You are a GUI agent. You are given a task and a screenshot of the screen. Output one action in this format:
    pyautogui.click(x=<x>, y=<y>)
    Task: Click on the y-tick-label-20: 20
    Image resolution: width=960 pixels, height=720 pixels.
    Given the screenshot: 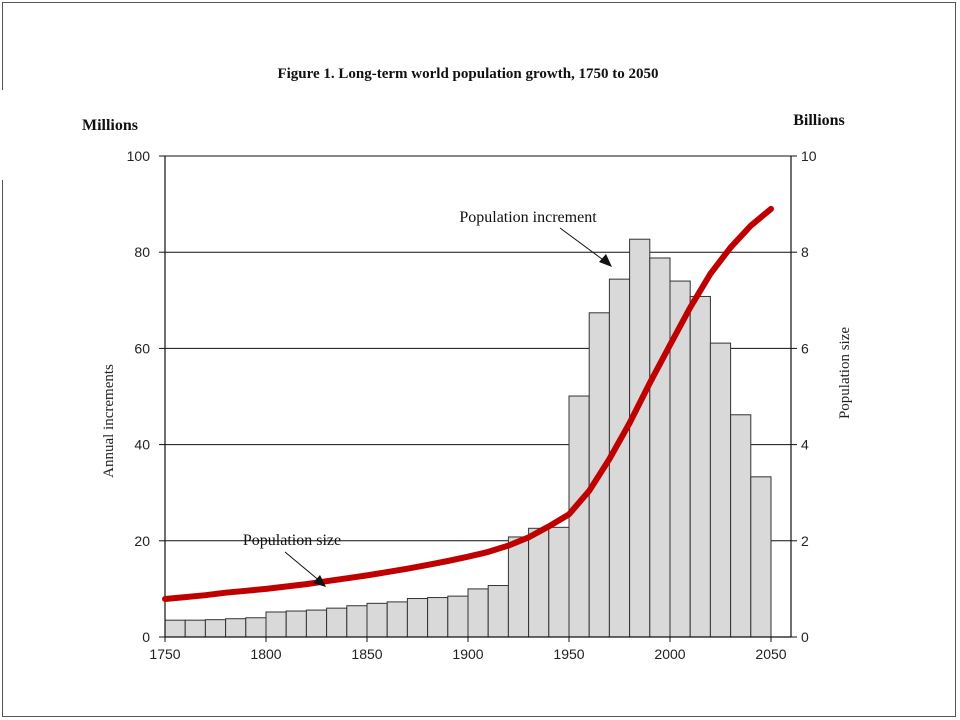 What is the action you would take?
    pyautogui.click(x=142, y=541)
    